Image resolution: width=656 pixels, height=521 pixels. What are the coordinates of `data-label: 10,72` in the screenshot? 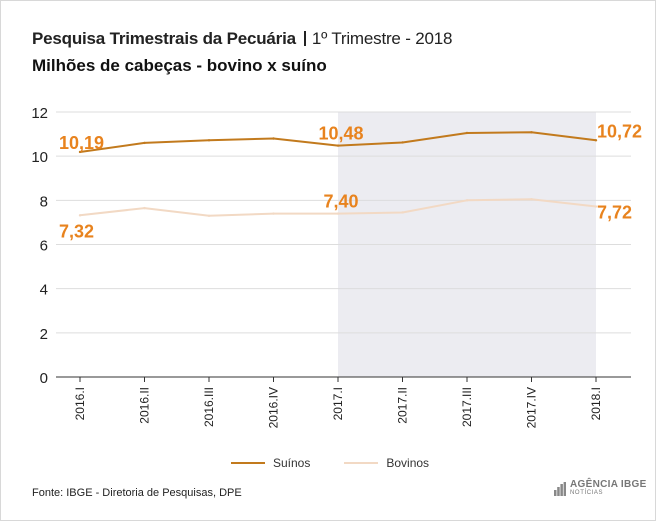 It's located at (619, 131).